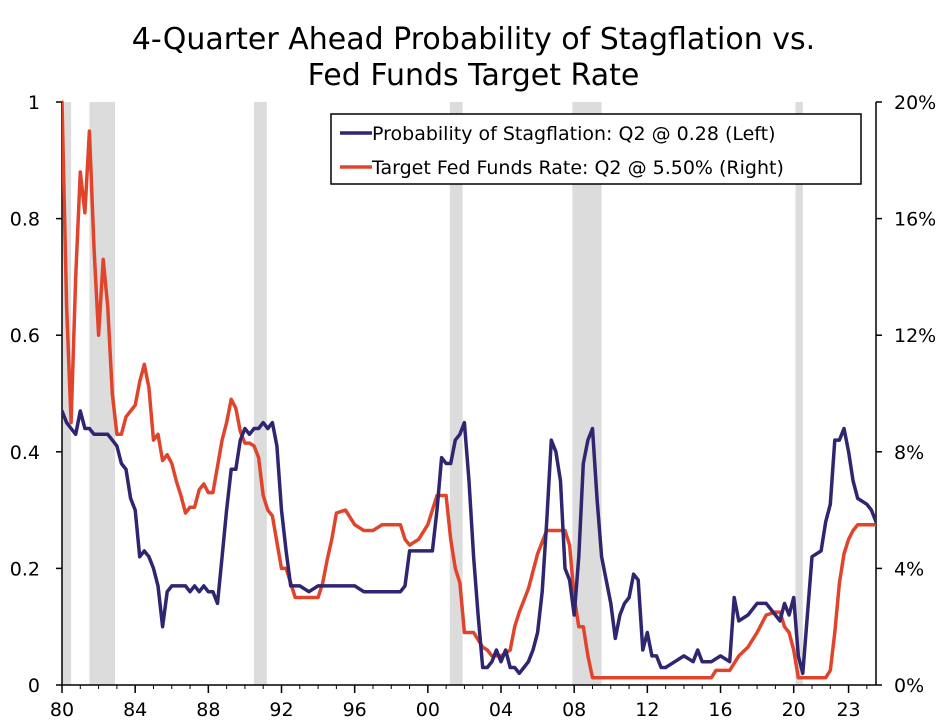 This screenshot has height=727, width=947. What do you see at coordinates (34, 103) in the screenshot?
I see `left-tick-label: 1` at bounding box center [34, 103].